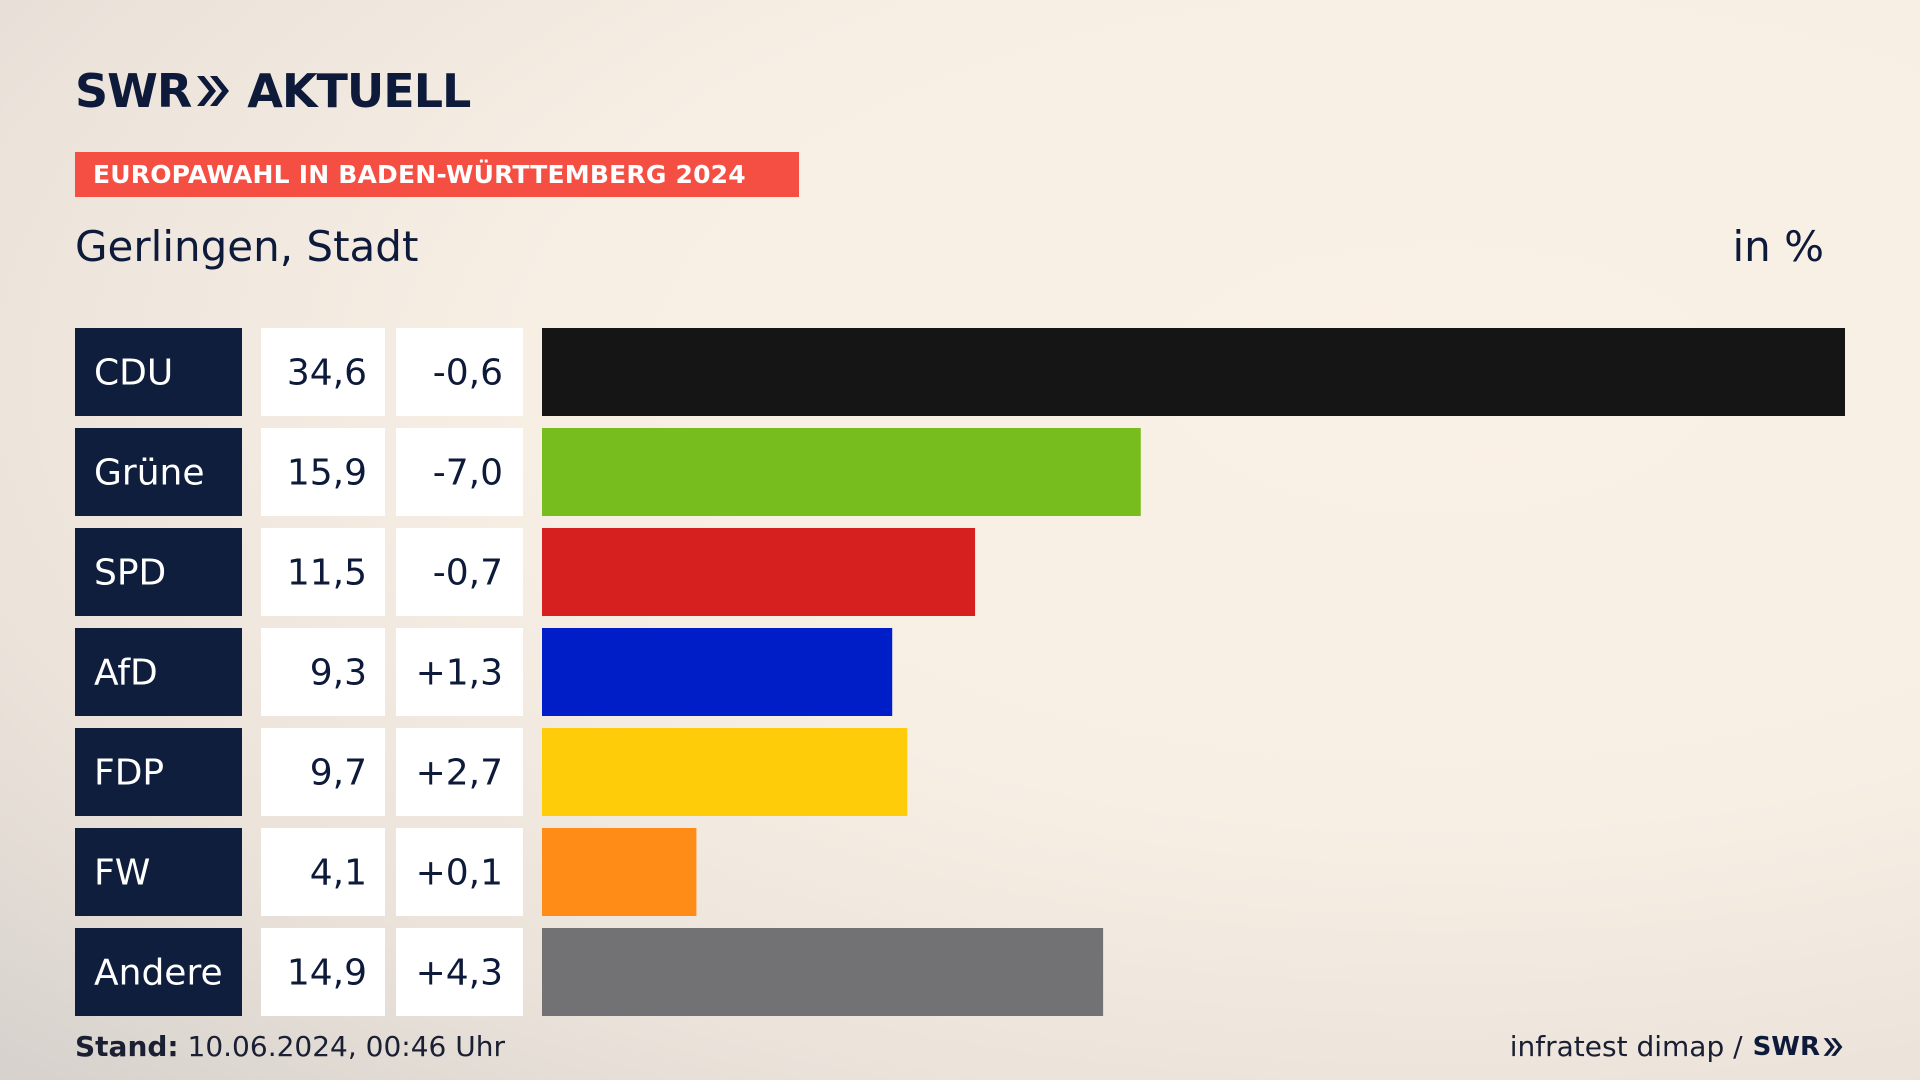 Image resolution: width=1920 pixels, height=1080 pixels. What do you see at coordinates (247, 246) in the screenshot?
I see `place-title: Gerlingen, Stadt` at bounding box center [247, 246].